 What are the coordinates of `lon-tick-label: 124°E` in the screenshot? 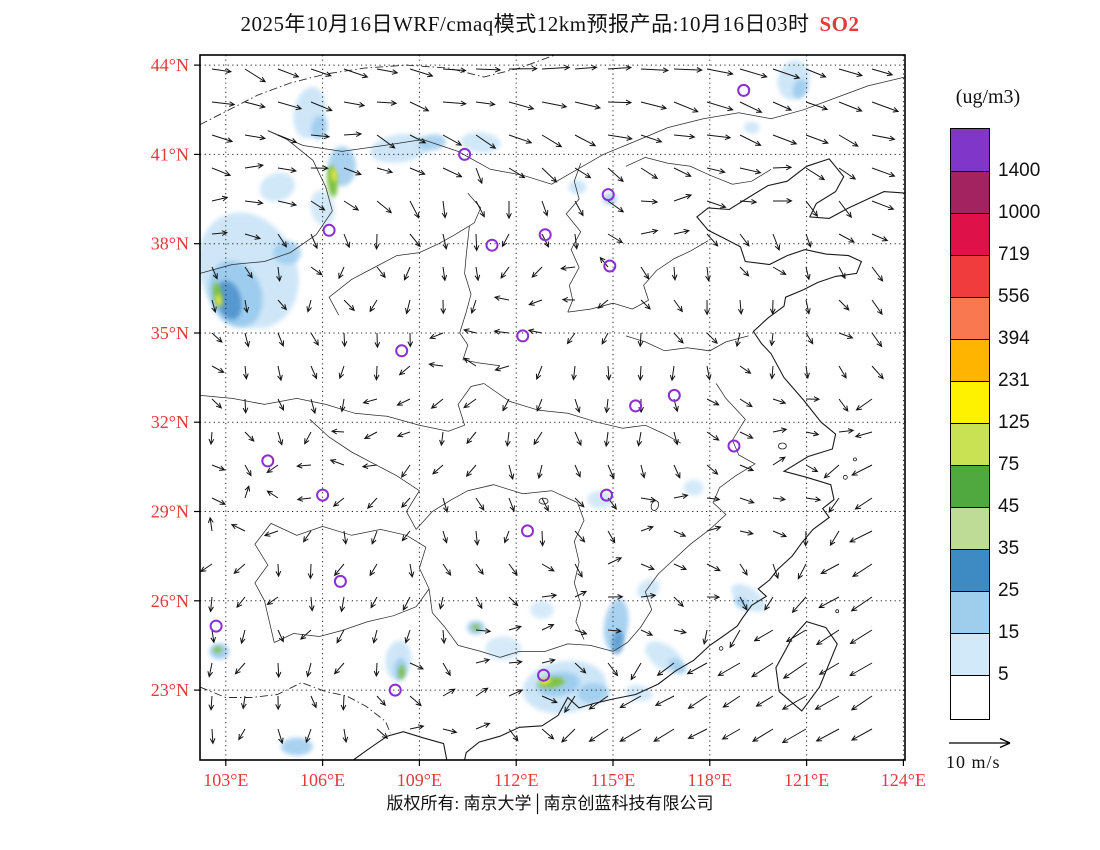 It's located at (903, 780).